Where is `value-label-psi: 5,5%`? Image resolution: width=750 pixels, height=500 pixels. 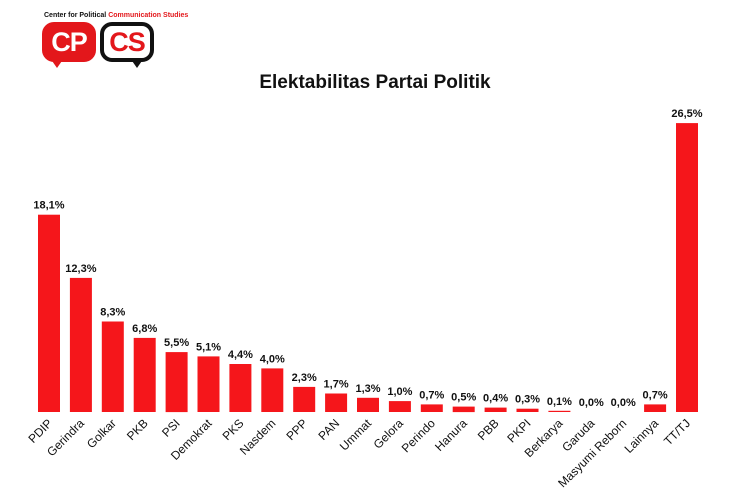 value-label-psi: 5,5% is located at coordinates (176, 343).